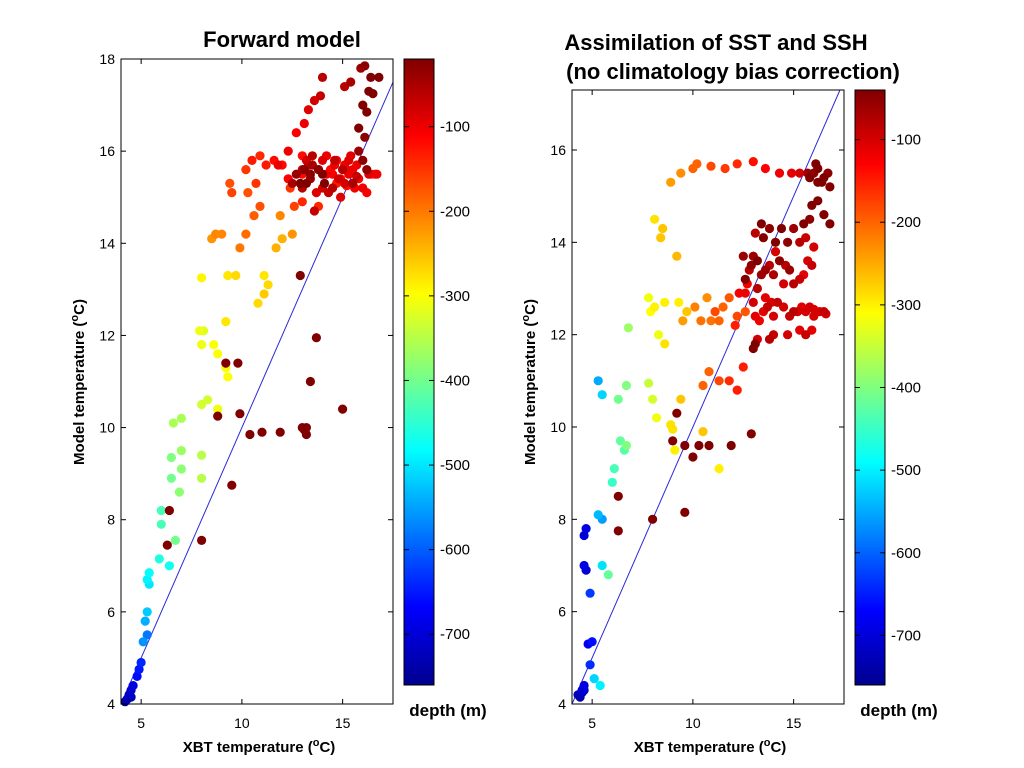 Image resolution: width=1024 pixels, height=768 pixels. I want to click on colorbar: -100 -200 -300 -400 -500 -600 -700 depth (m), so click(896, 404).